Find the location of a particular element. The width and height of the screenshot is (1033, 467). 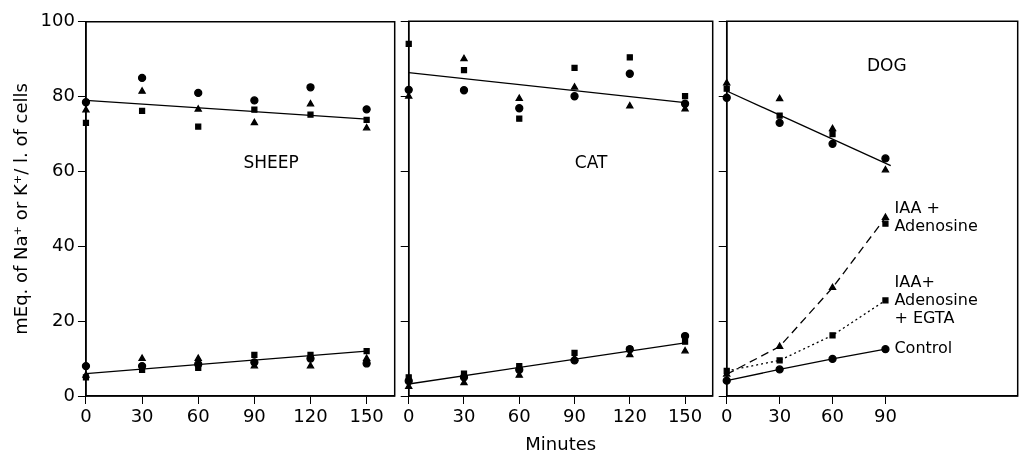

y-axis-title: mEq. of Na⁺ or K⁺/ l. of cells is located at coordinates (21, 209).